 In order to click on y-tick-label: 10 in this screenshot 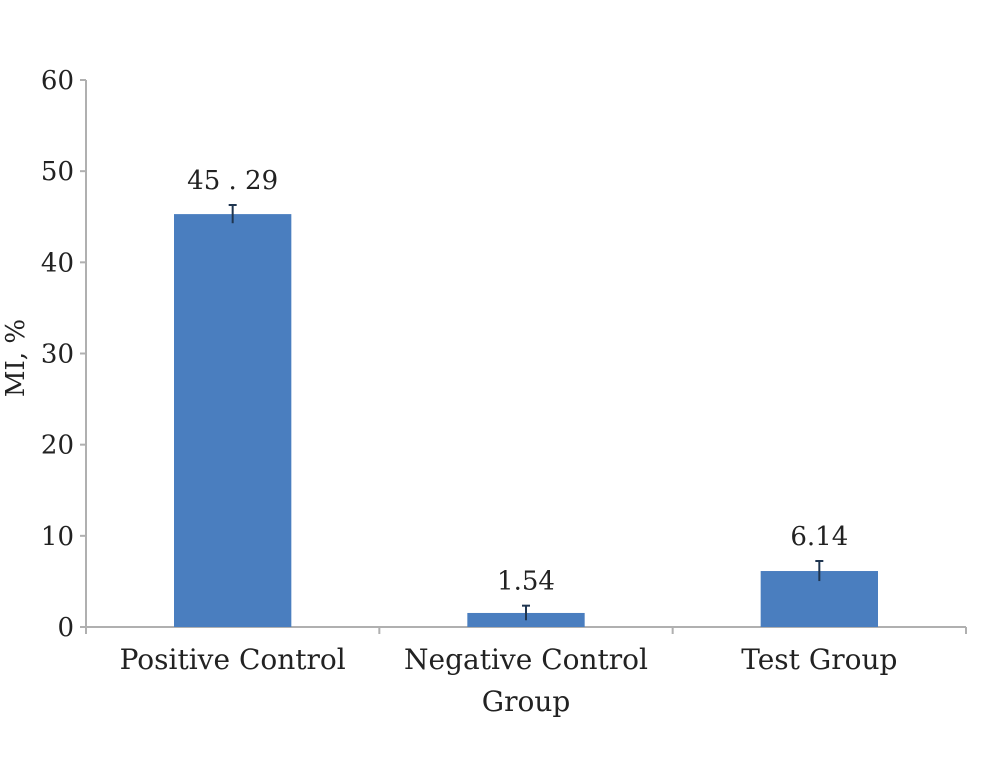, I will do `click(57, 537)`.